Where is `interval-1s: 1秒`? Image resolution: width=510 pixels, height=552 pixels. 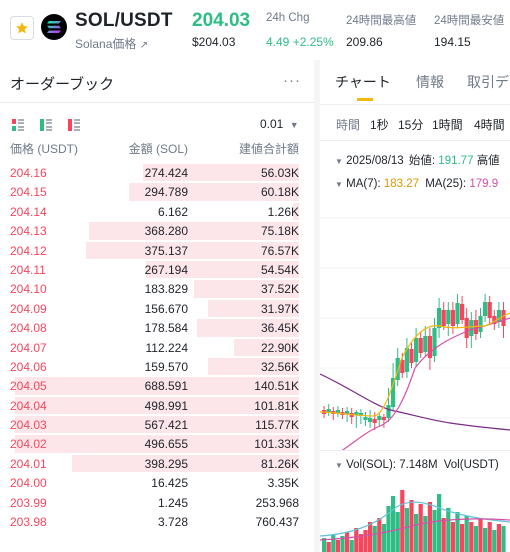 interval-1s: 1秒 is located at coordinates (379, 125).